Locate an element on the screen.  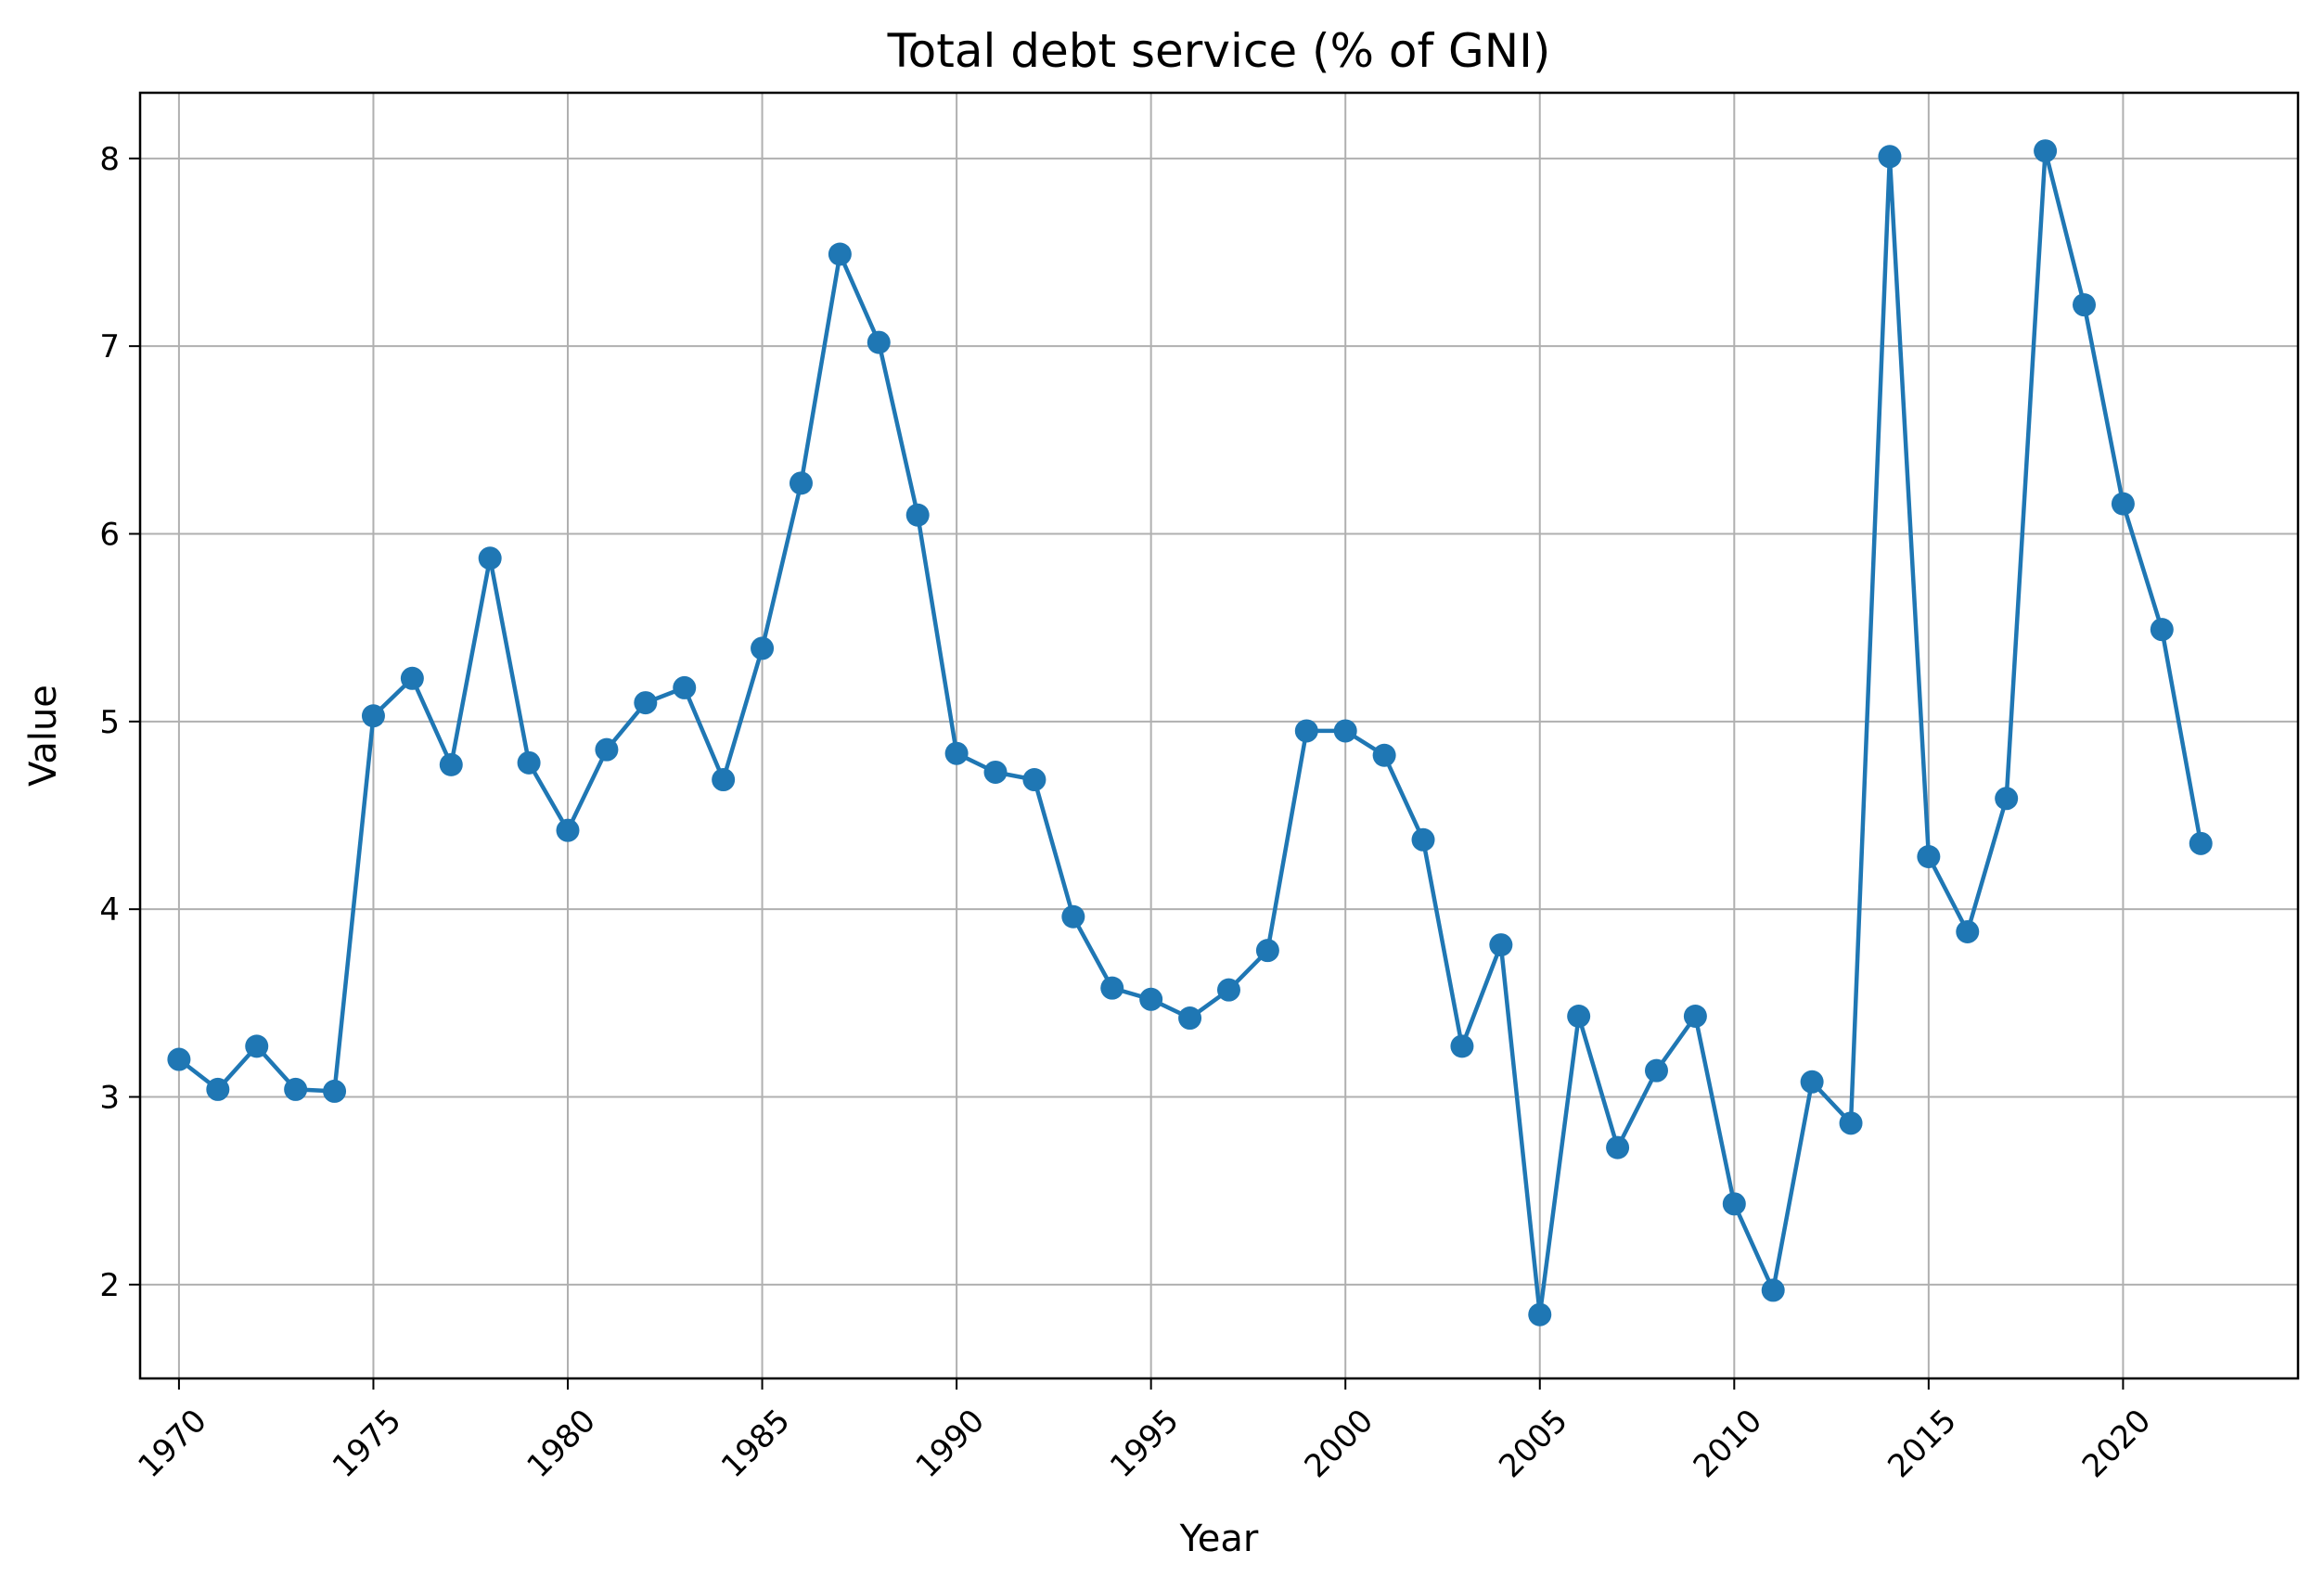
y-tick-label: 2 is located at coordinates (109, 1285).